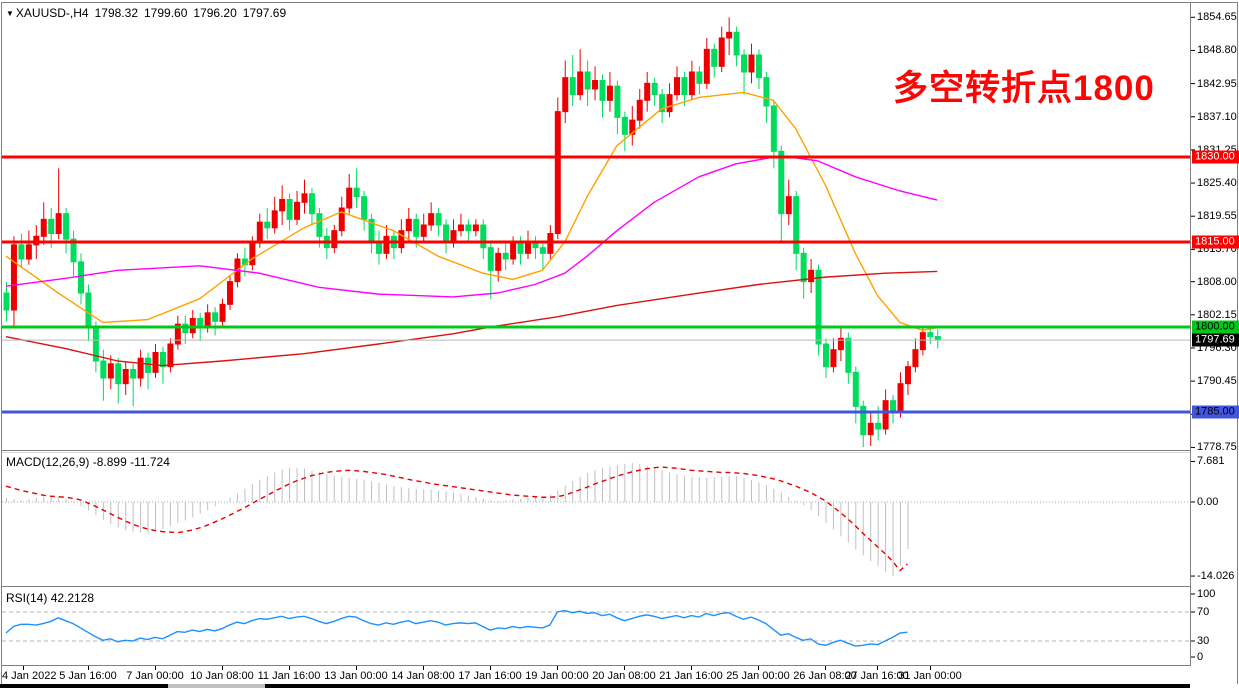 The width and height of the screenshot is (1239, 688). What do you see at coordinates (1024, 88) in the screenshot?
I see `annotation-text: 多空转折点1800` at bounding box center [1024, 88].